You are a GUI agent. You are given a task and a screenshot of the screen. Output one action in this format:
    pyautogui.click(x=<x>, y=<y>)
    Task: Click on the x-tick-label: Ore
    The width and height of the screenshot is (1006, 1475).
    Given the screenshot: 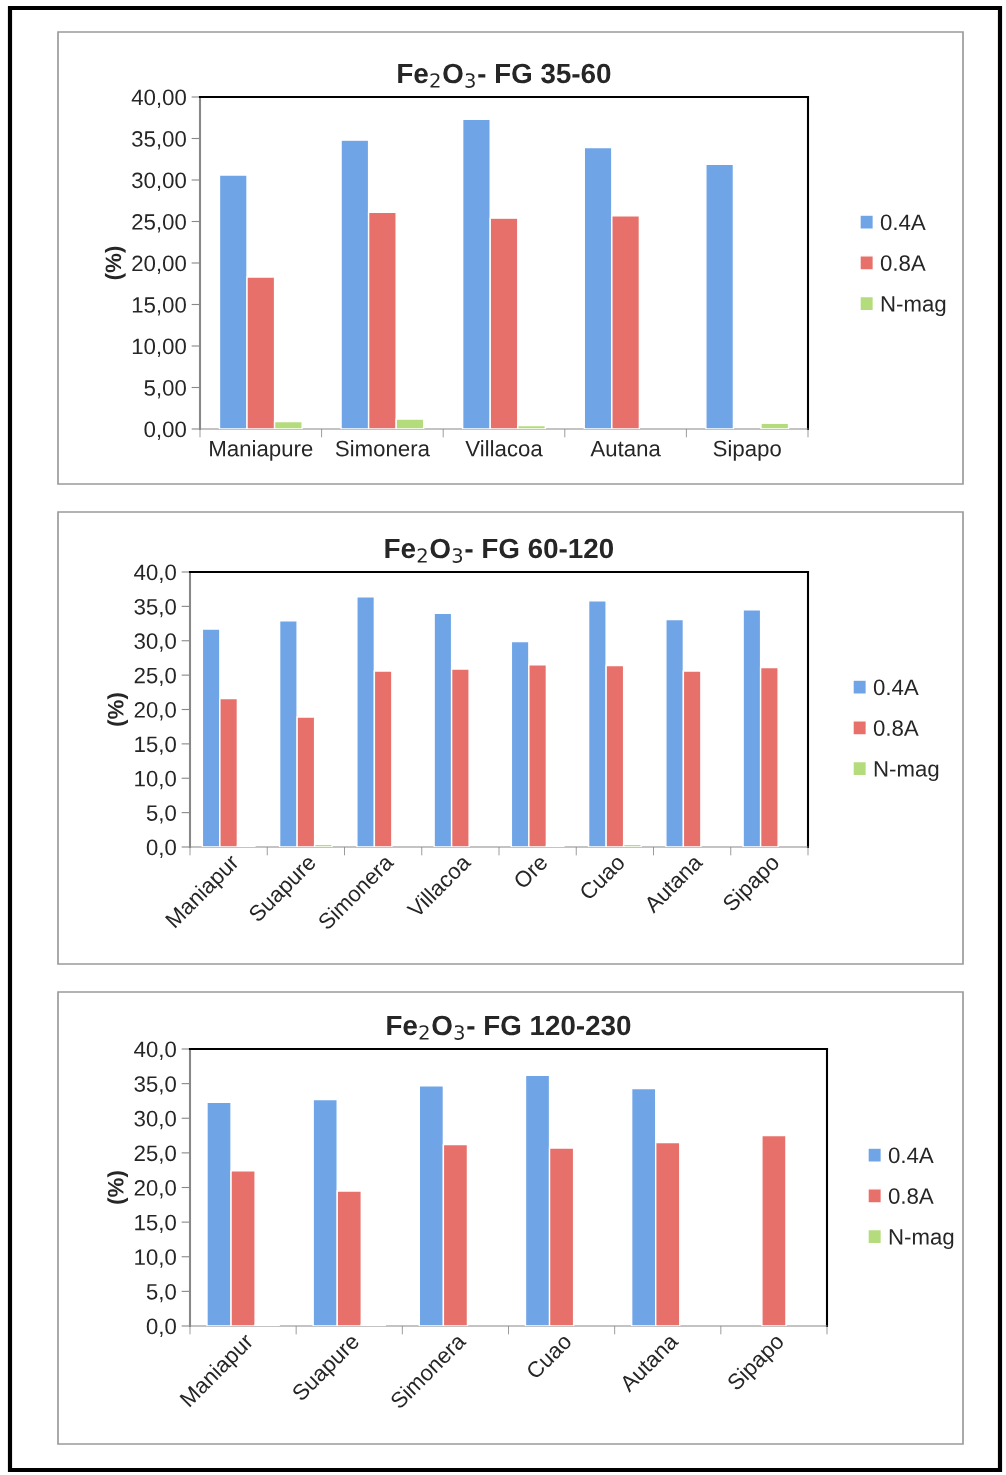 What is the action you would take?
    pyautogui.click(x=530, y=871)
    